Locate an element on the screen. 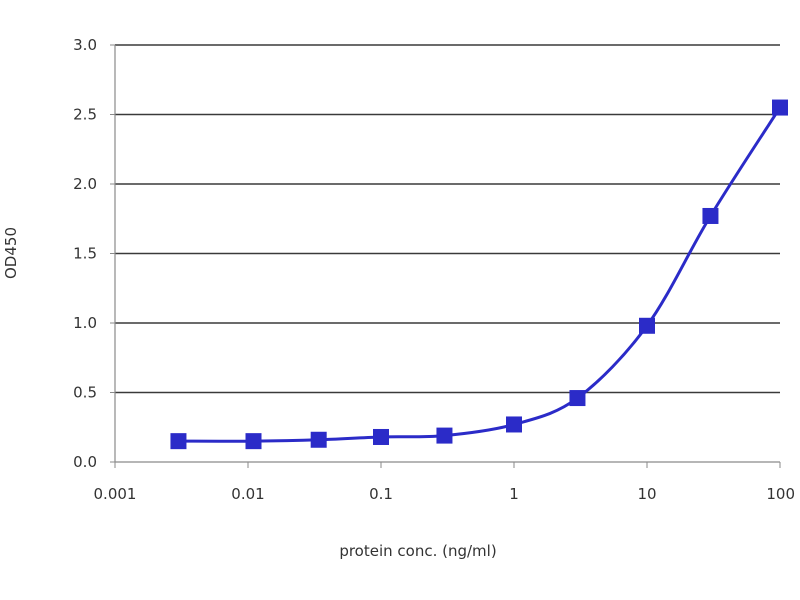 This screenshot has width=800, height=600. y-tick-label: 0.0 is located at coordinates (85, 462).